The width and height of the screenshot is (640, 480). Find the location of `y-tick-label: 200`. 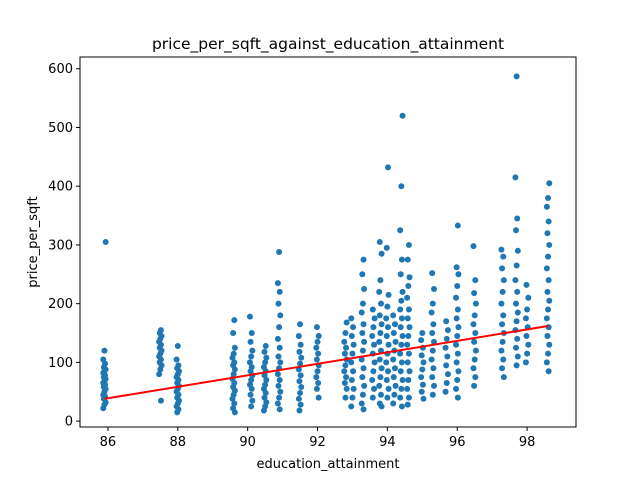

y-tick-label: 200 is located at coordinates (60, 304).